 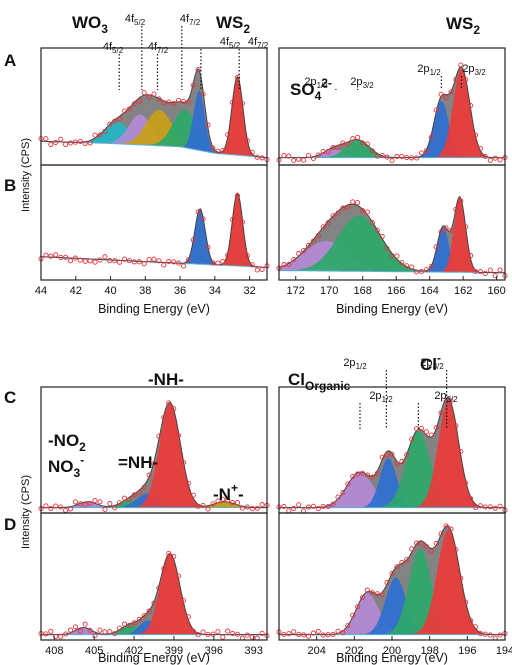 What do you see at coordinates (230, 43) in the screenshot?
I see `orbital-label: 4f5/2` at bounding box center [230, 43].